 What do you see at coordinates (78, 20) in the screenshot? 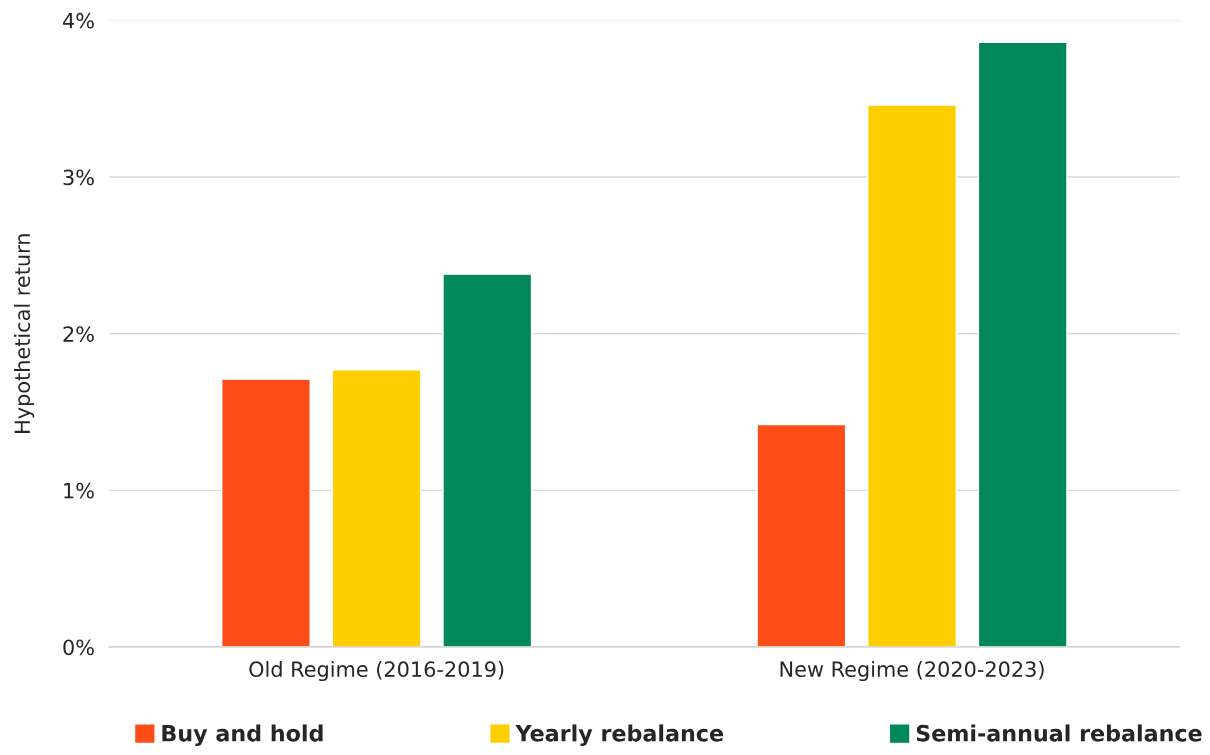
I see `y-tick-label: 4%` at bounding box center [78, 20].